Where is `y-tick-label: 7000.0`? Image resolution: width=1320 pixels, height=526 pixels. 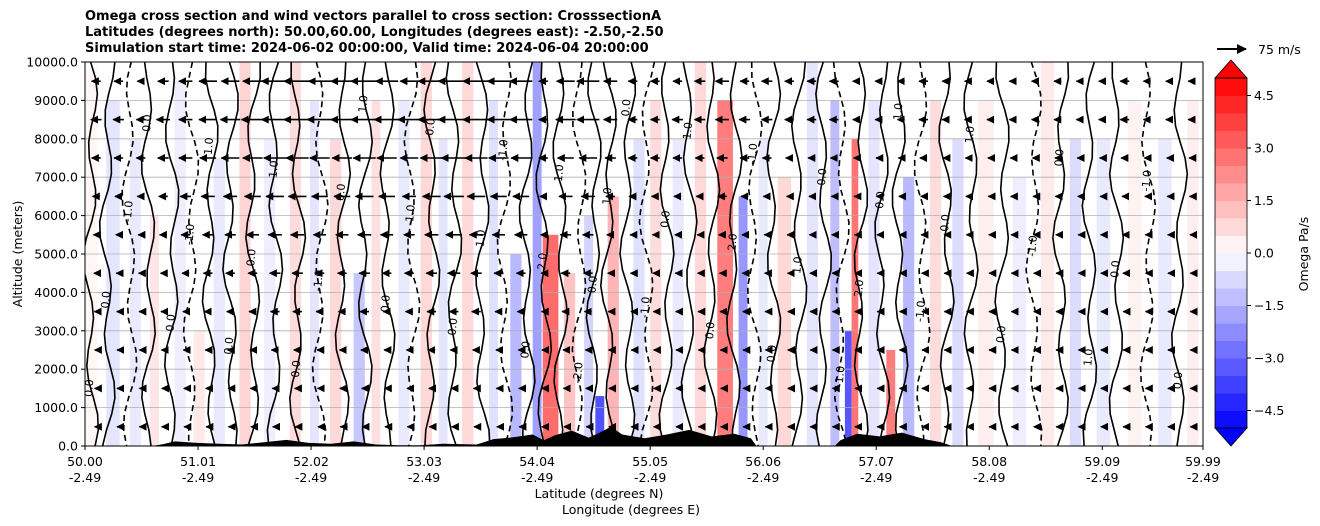 y-tick-label: 7000.0 is located at coordinates (56, 177).